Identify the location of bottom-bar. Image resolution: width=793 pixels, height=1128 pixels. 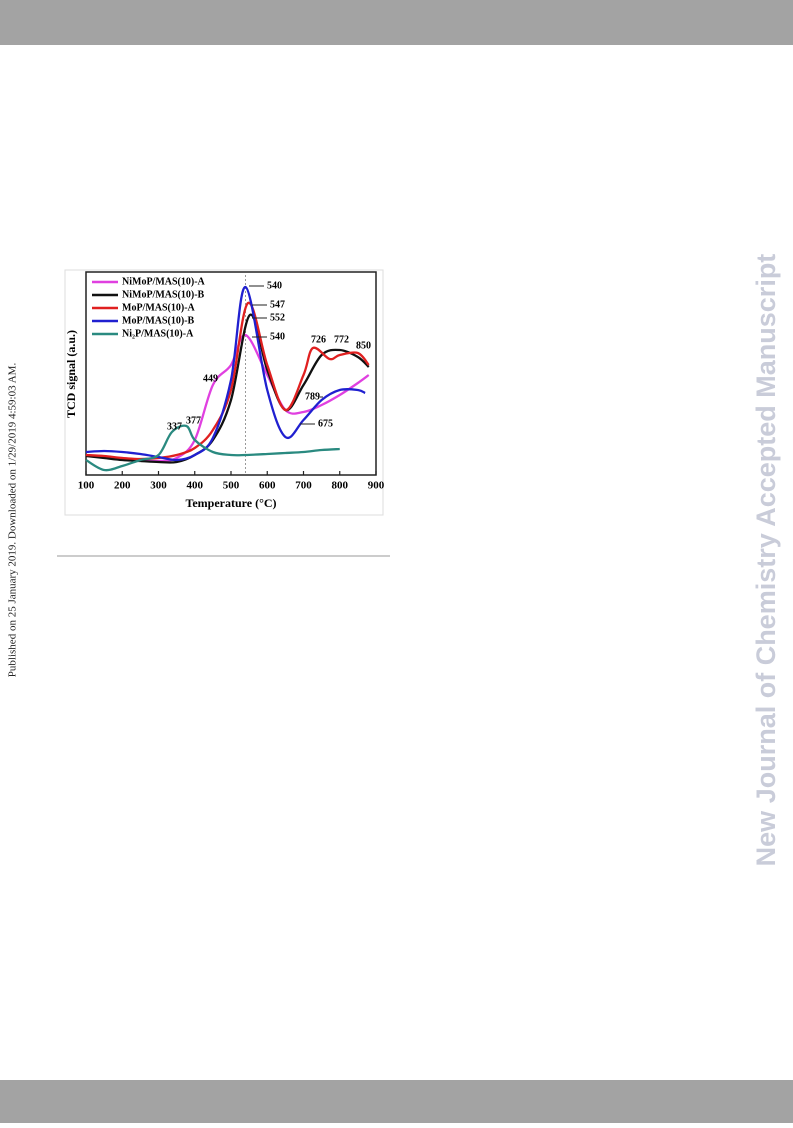
(396, 1101).